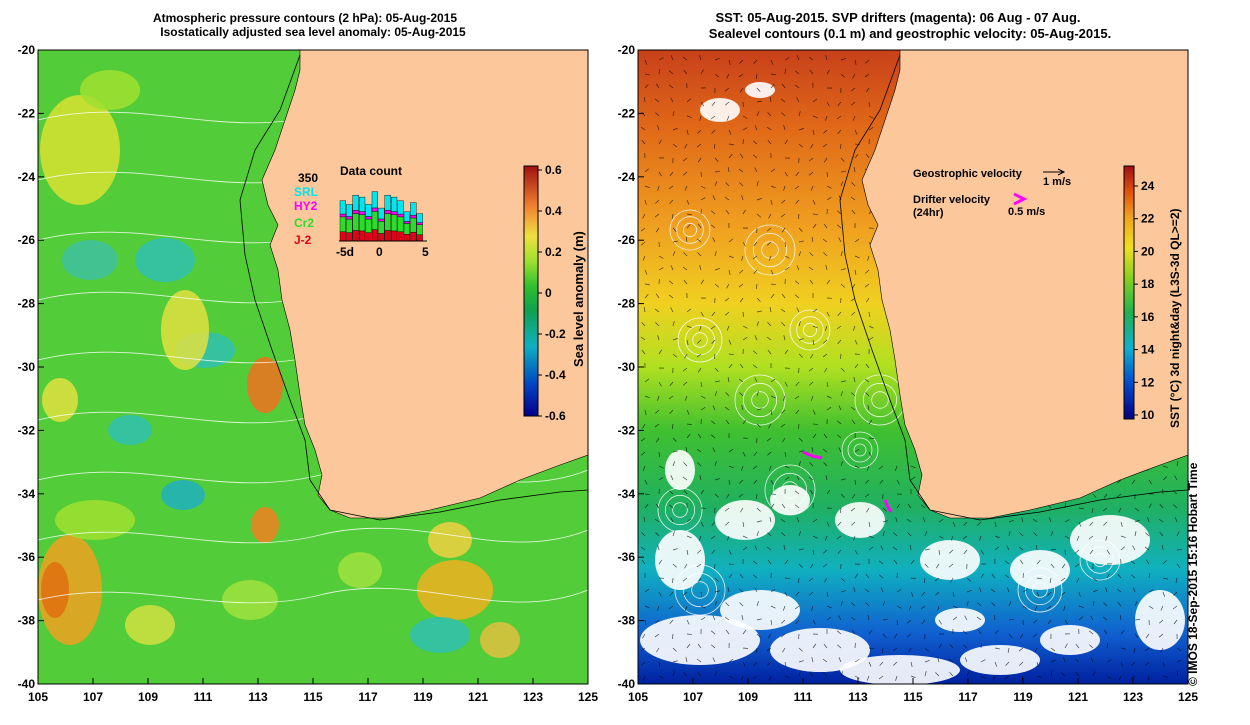 Image resolution: width=1250 pixels, height=725 pixels. What do you see at coordinates (1148, 350) in the screenshot?
I see `sst-colorbar-tick-label: 14` at bounding box center [1148, 350].